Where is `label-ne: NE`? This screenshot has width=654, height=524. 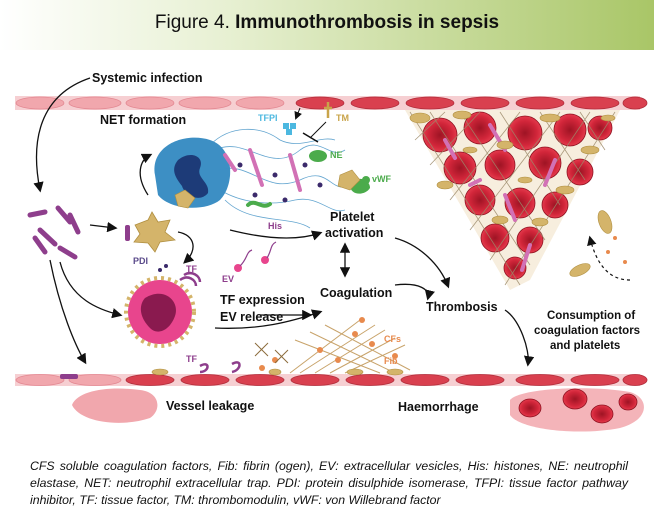
label-ne: NE is located at coordinates (336, 155).